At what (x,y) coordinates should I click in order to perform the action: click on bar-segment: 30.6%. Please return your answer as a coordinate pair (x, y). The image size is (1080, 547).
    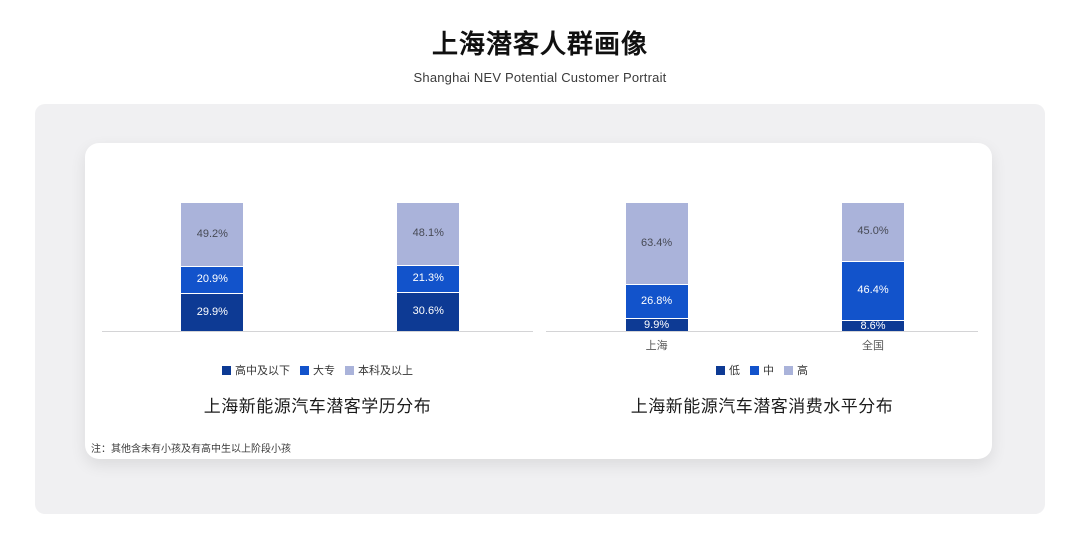
    Looking at the image, I should click on (428, 311).